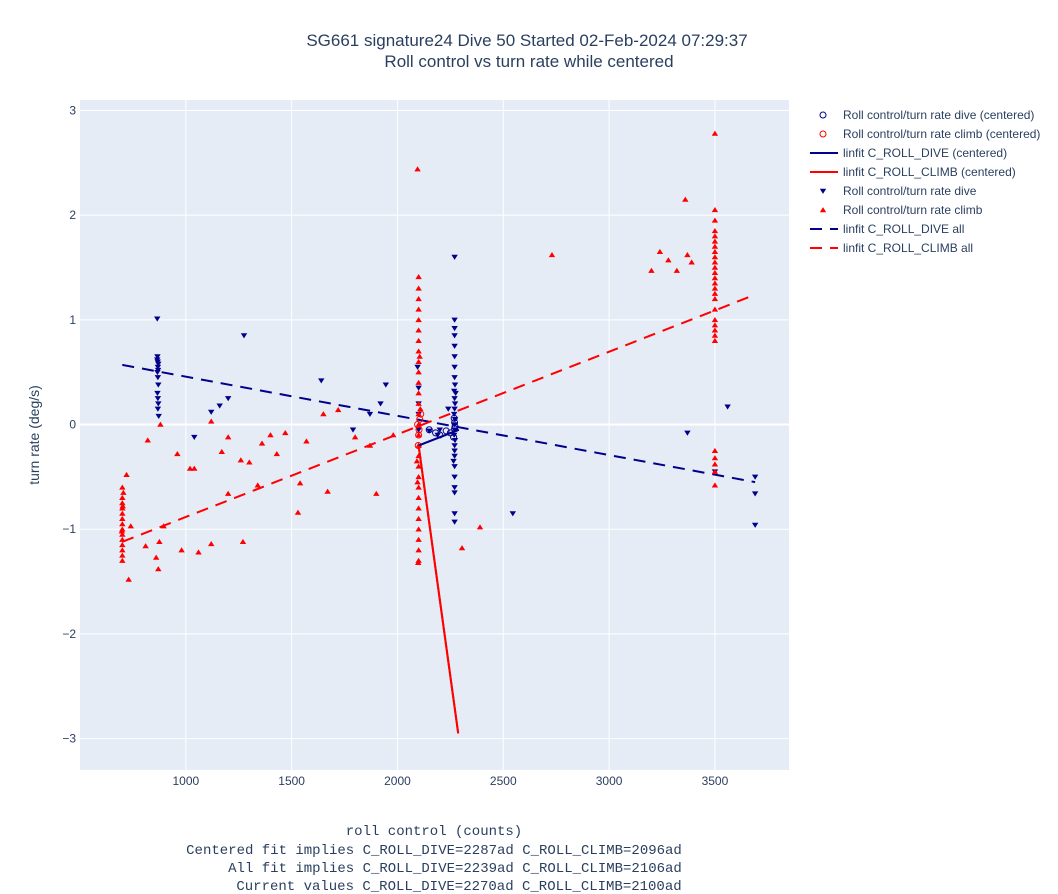  Describe the element at coordinates (69, 739) in the screenshot. I see `y-tick-label: −3` at that location.